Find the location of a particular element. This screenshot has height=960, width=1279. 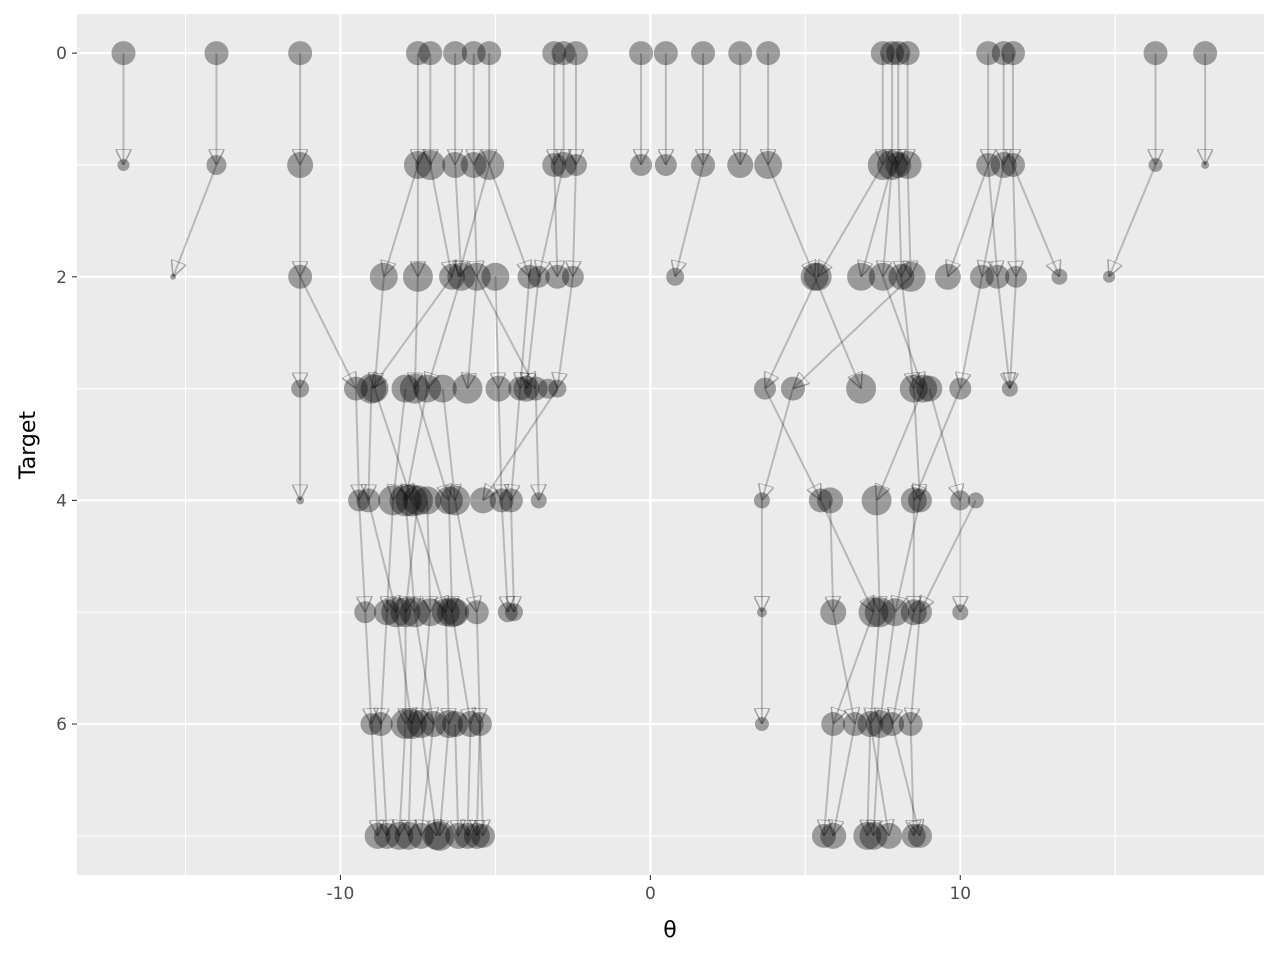

y-tick-label: 6 is located at coordinates (61, 725).